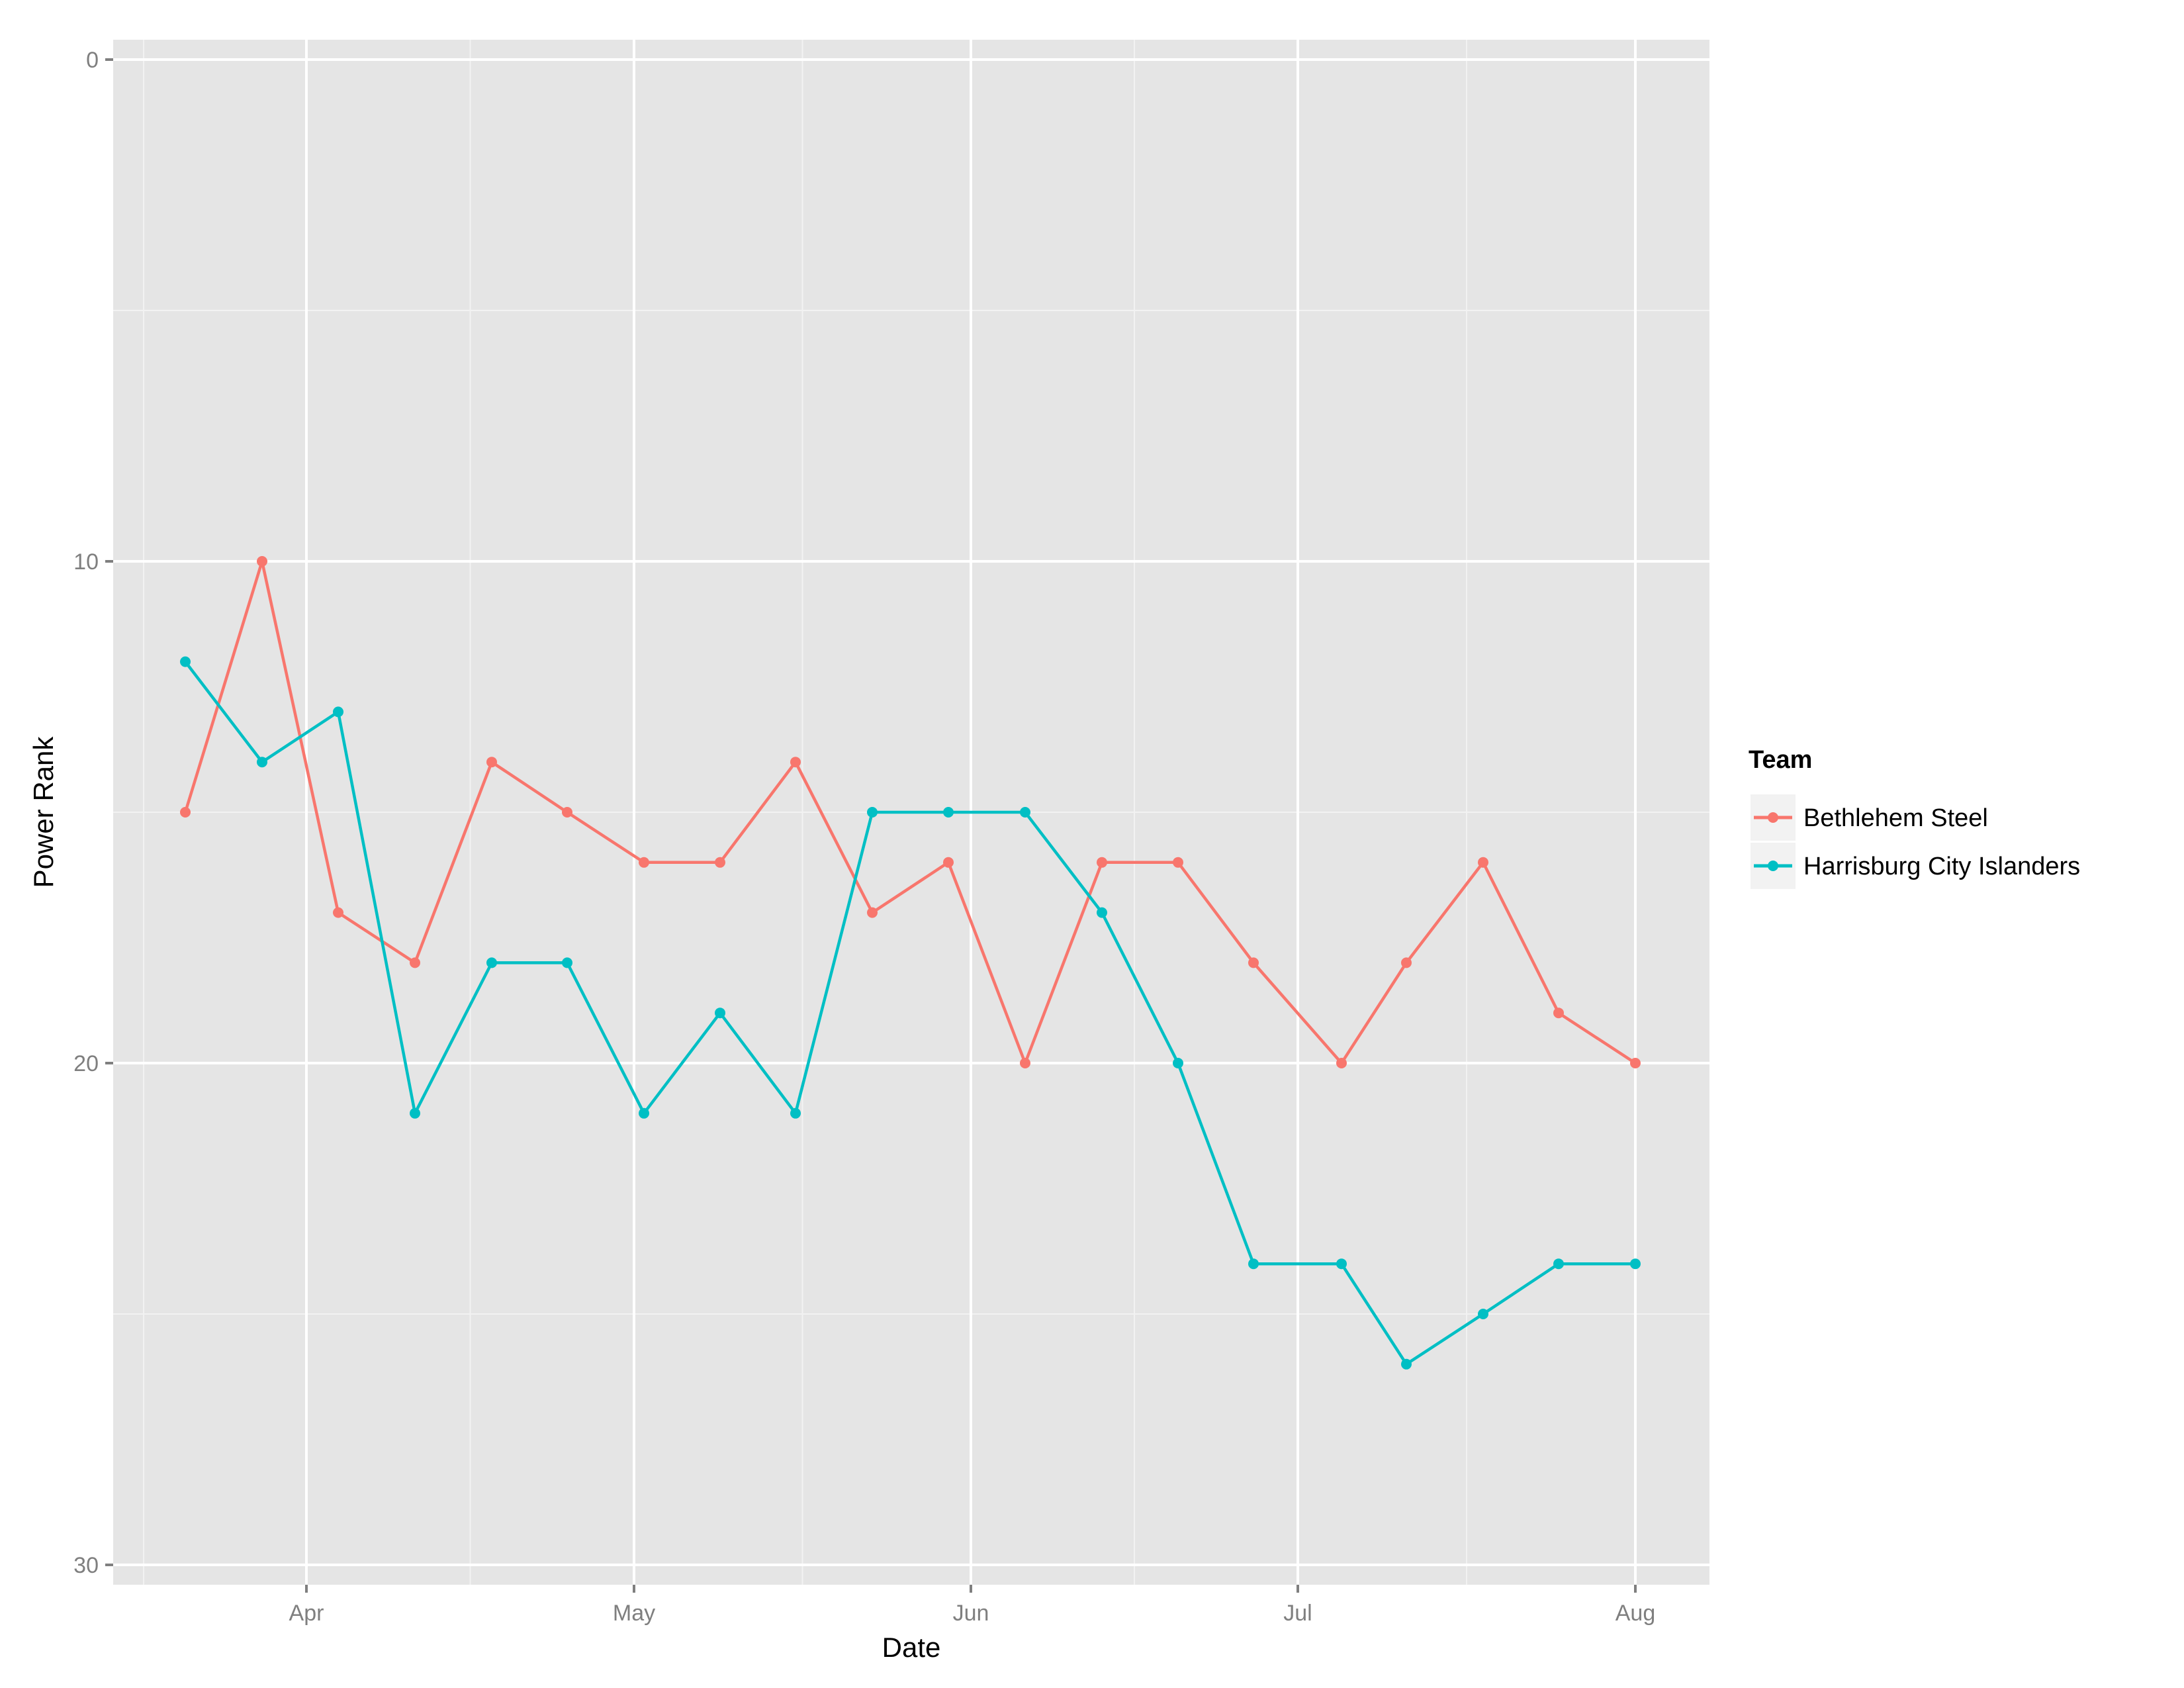  Describe the element at coordinates (86, 562) in the screenshot. I see `y-tick-label: 10` at that location.